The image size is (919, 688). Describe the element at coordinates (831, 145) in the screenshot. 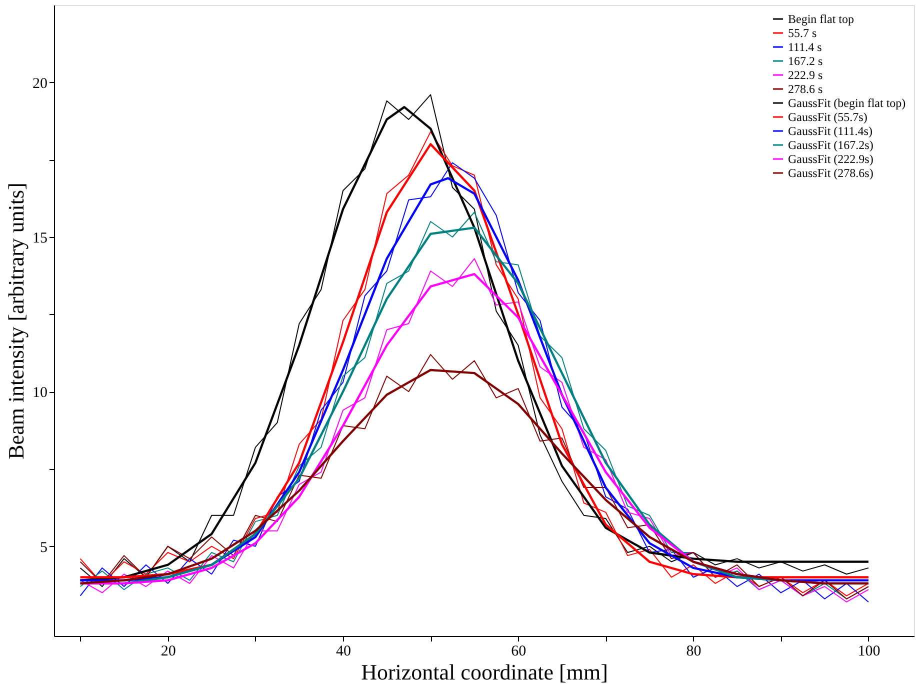

I see `legend-label: GaussFit (167.2s)` at that location.